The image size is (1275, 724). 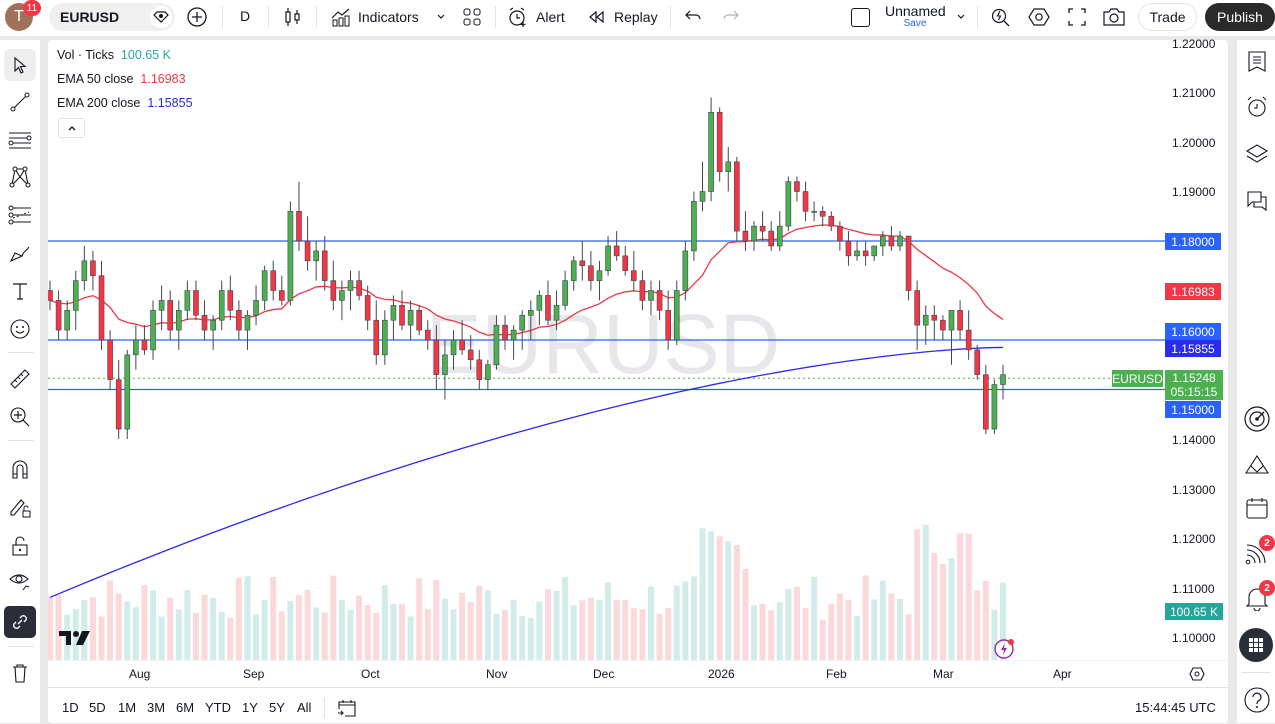 I want to click on stay-in-drawing-mode-icon, so click(x=20, y=507).